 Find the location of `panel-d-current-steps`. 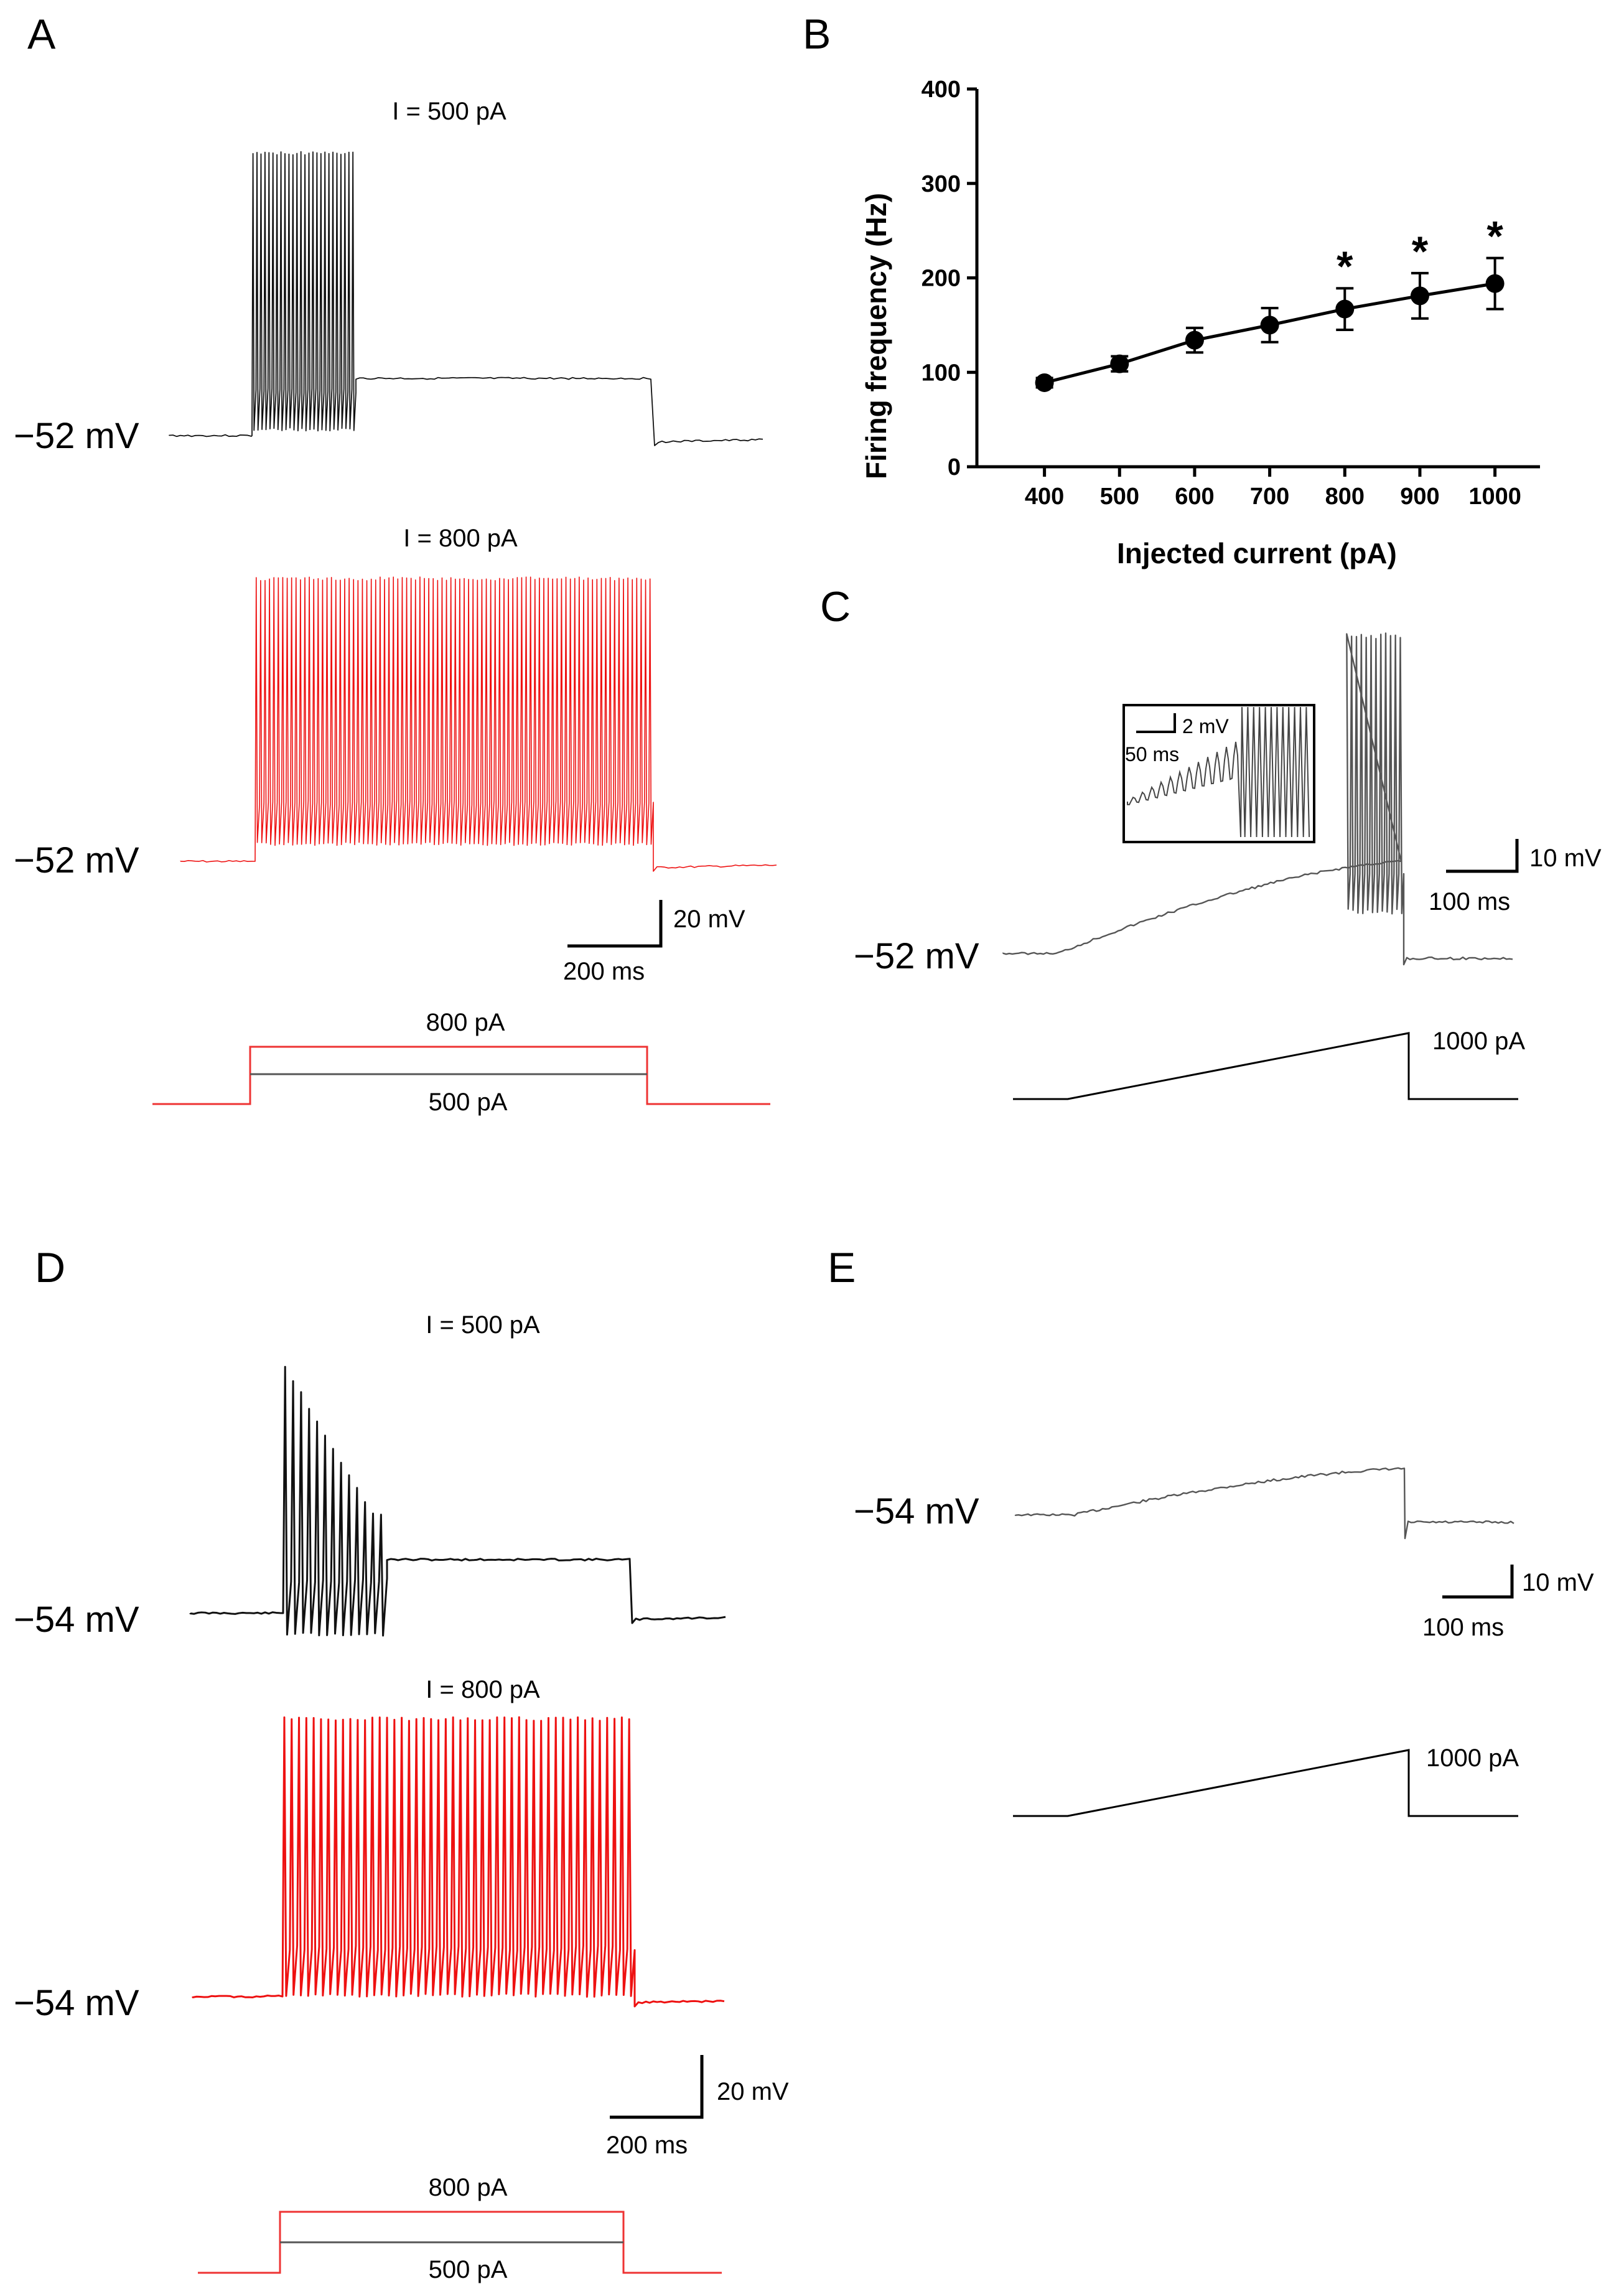

panel-d-current-steps is located at coordinates (460, 2242).